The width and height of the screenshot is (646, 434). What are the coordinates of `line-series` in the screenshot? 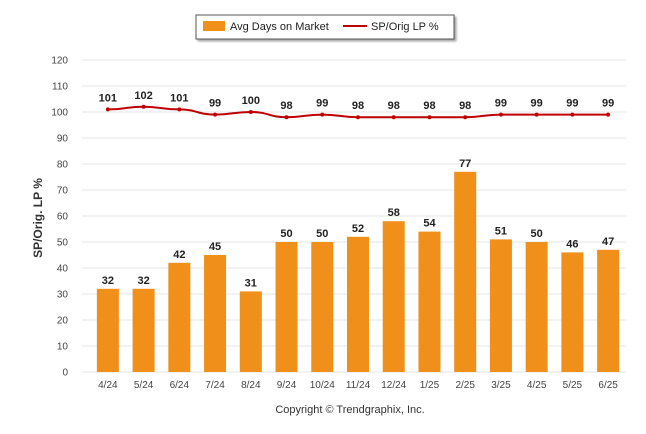 It's located at (358, 112).